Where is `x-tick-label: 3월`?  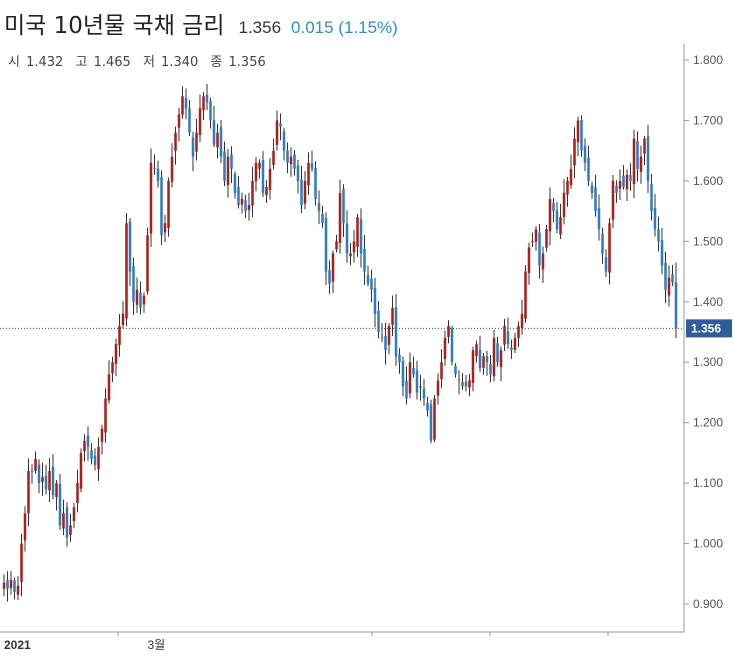
x-tick-label: 3월 is located at coordinates (157, 645).